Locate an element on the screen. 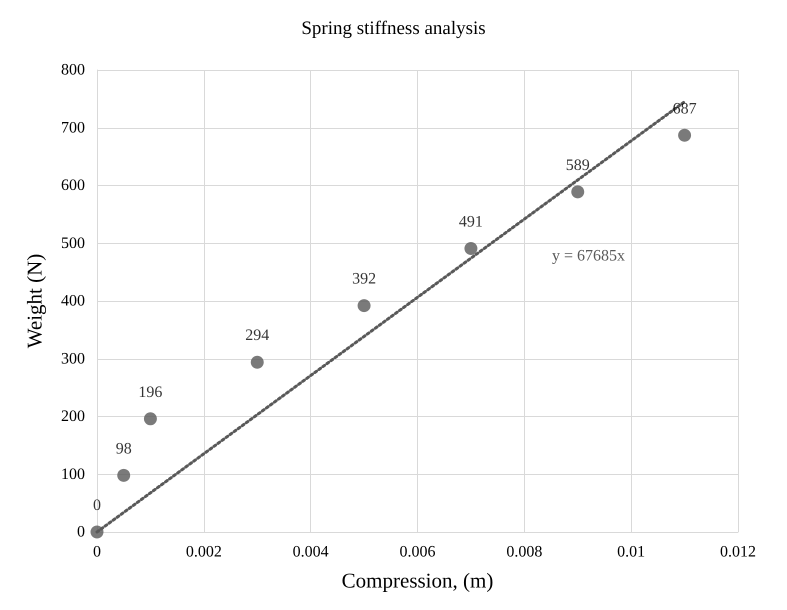  y-tick-label: 300 is located at coordinates (73, 359).